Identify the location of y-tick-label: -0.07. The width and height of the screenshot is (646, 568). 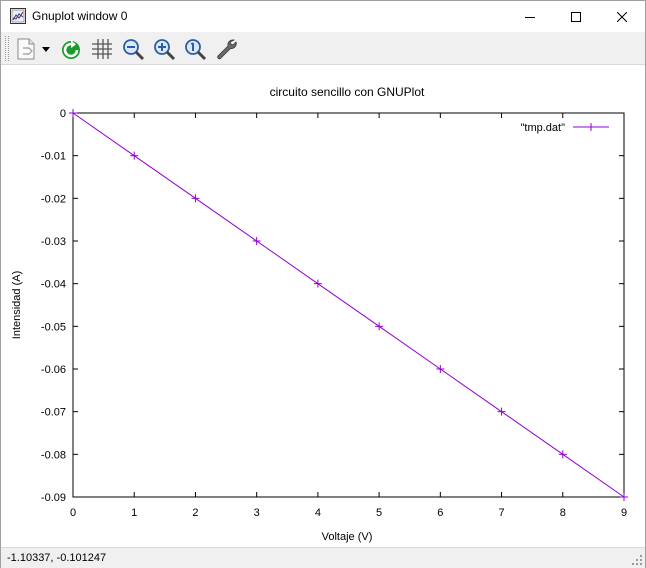
(53, 413).